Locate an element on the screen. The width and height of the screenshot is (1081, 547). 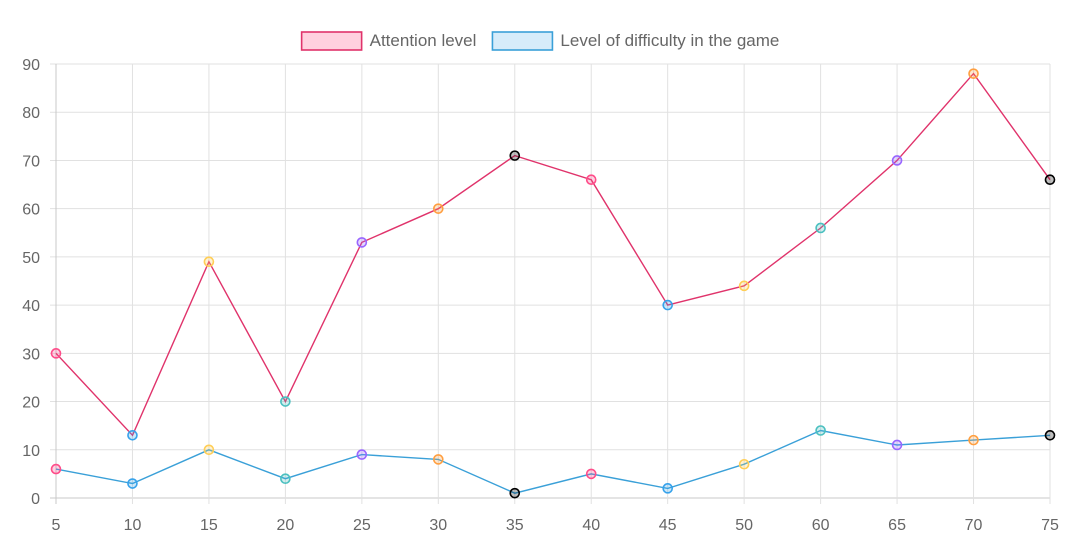
series-line is located at coordinates (553, 461).